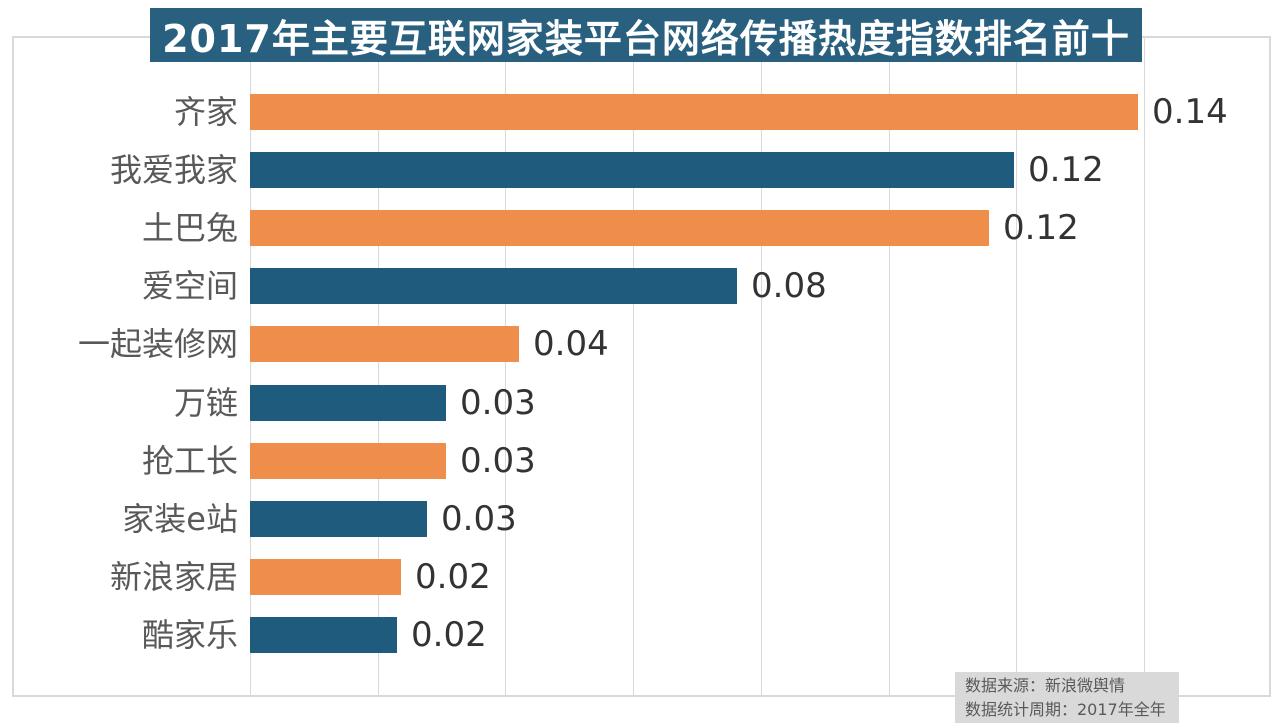 The image size is (1282, 723). I want to click on source-line: 数据来源：新浪微舆情, so click(1045, 685).